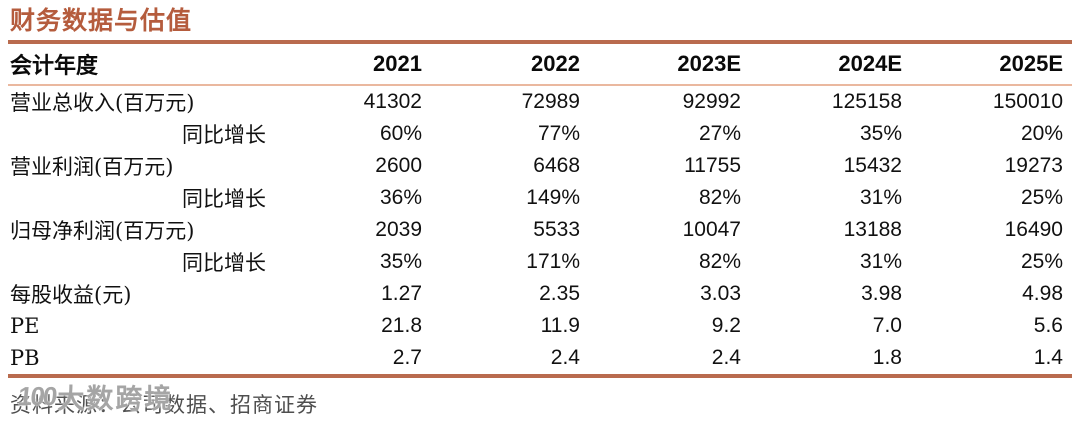 This screenshot has width=1080, height=424. What do you see at coordinates (407, 357) in the screenshot?
I see `value-cell: 2.7` at bounding box center [407, 357].